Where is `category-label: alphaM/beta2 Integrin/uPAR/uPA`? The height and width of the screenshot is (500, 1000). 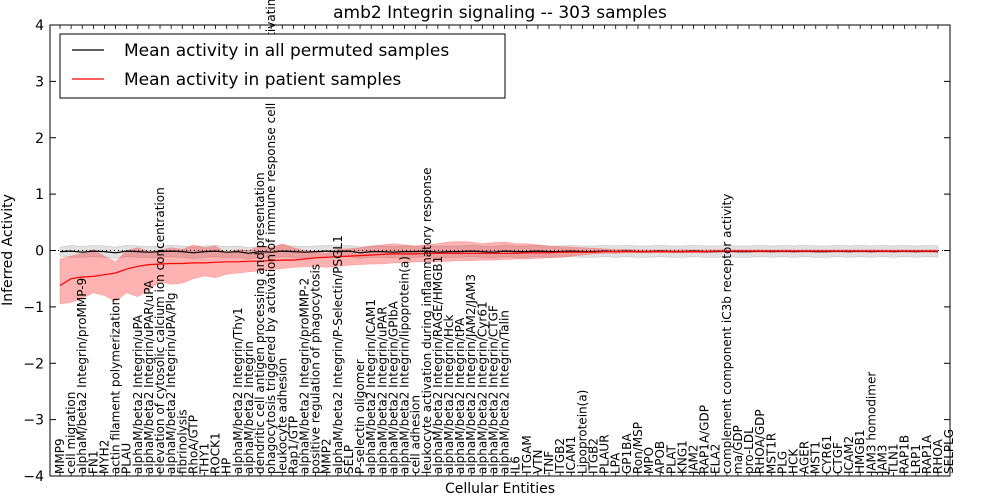 category-label: alphaM/beta2 Integrin/uPAR/uPA is located at coordinates (149, 376).